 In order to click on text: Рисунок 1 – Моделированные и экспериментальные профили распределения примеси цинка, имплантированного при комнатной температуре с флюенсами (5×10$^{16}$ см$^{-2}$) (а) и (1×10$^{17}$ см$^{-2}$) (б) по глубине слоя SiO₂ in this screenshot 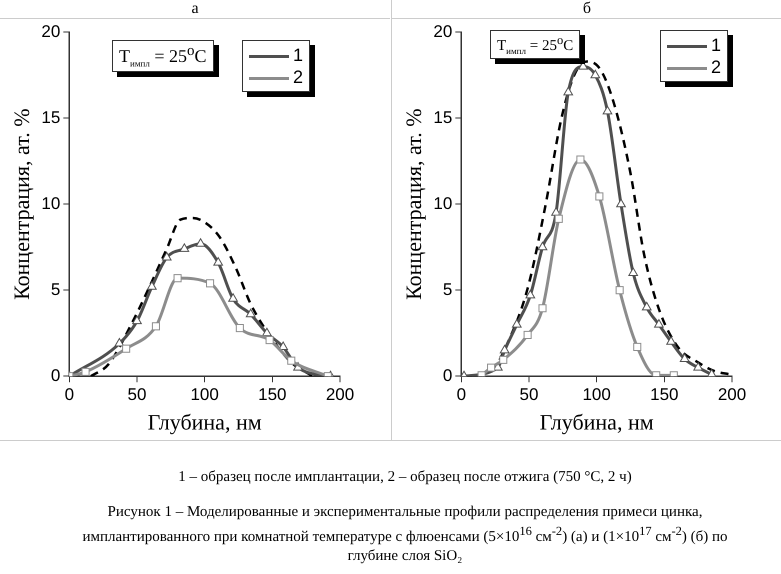, I will do `click(405, 534)`.